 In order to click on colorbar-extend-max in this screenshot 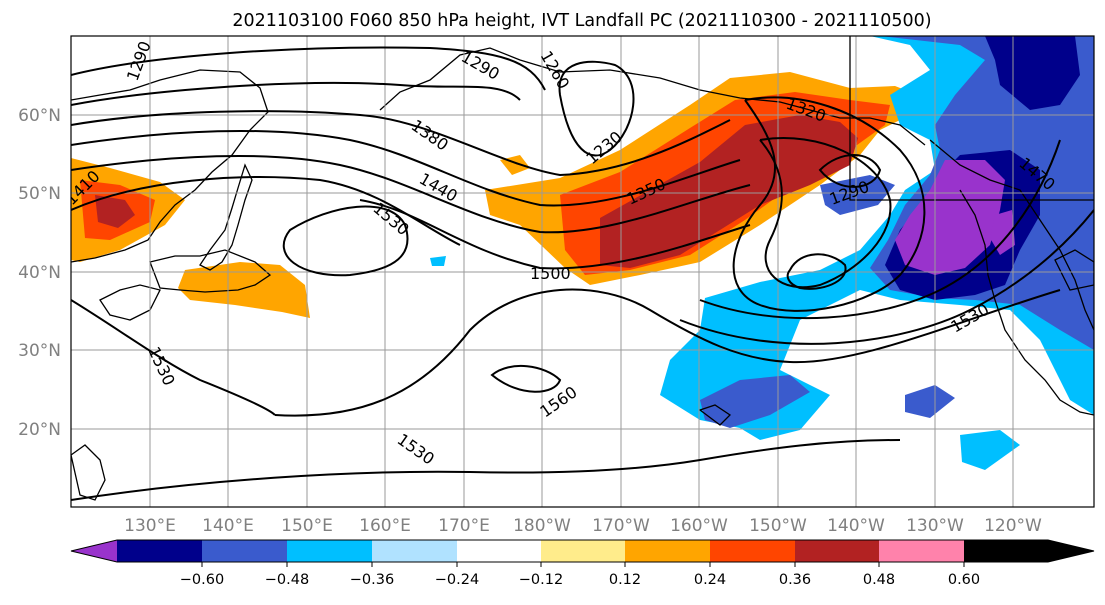, I will do `click(1029, 551)`.